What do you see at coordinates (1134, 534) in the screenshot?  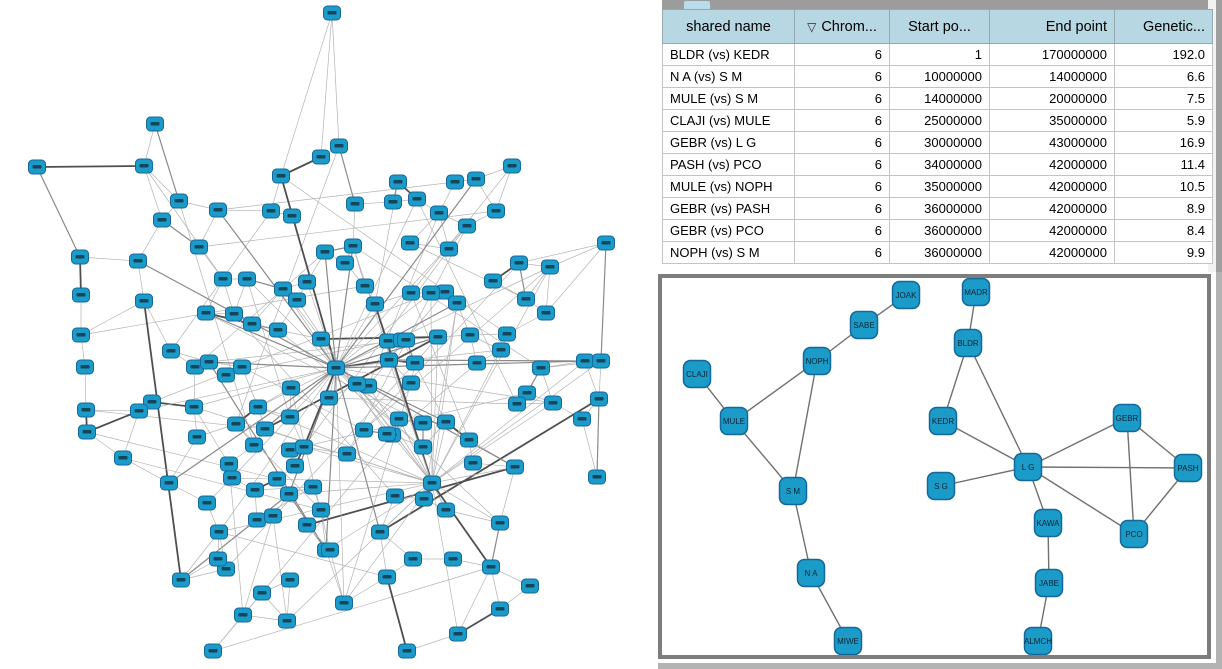 I see `node-PCO: PCO` at bounding box center [1134, 534].